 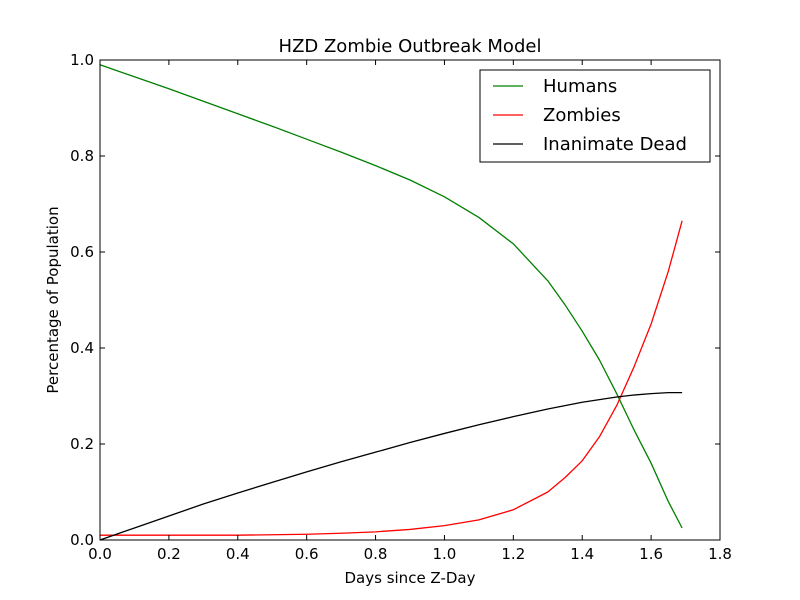 I want to click on legend-box, so click(x=595, y=116).